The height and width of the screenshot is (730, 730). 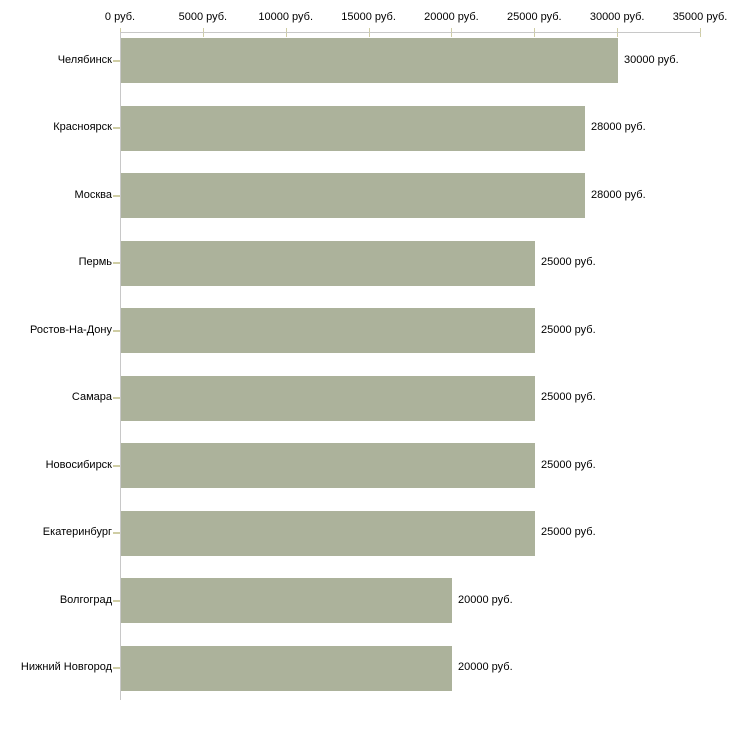 What do you see at coordinates (70, 330) in the screenshot?
I see `category-label: Ростов-На-Дону` at bounding box center [70, 330].